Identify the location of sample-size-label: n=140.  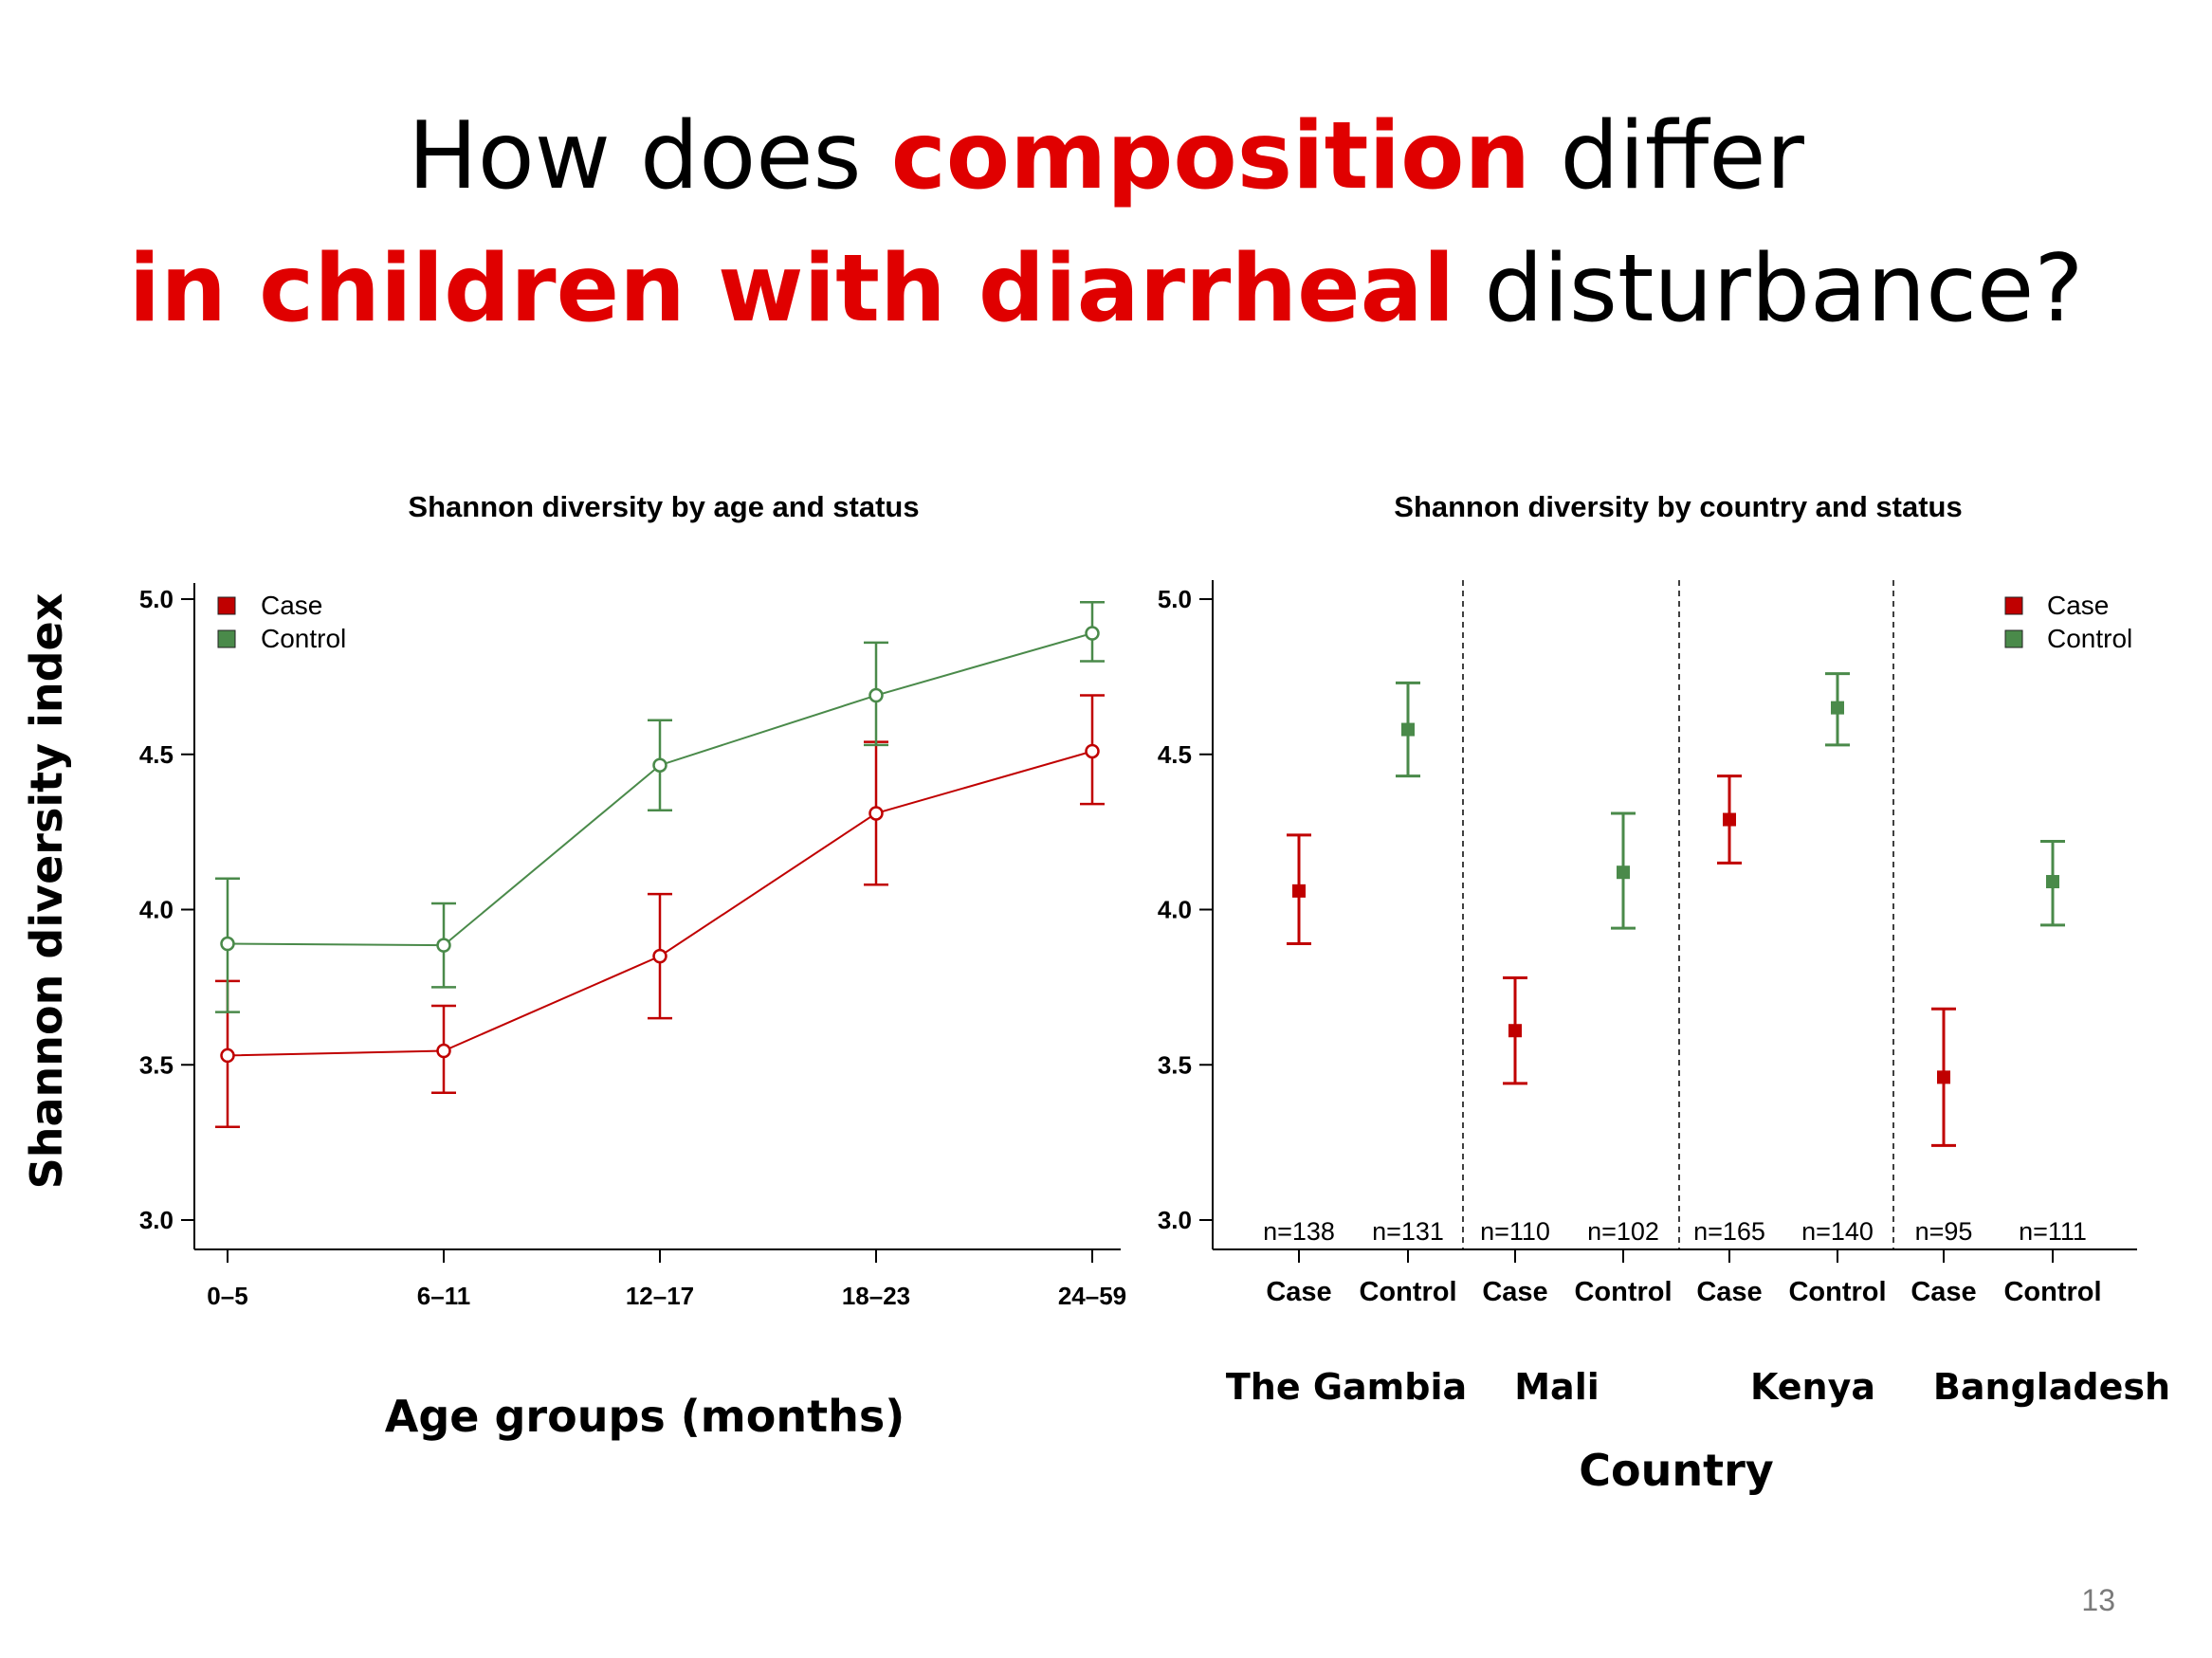
(1837, 1231).